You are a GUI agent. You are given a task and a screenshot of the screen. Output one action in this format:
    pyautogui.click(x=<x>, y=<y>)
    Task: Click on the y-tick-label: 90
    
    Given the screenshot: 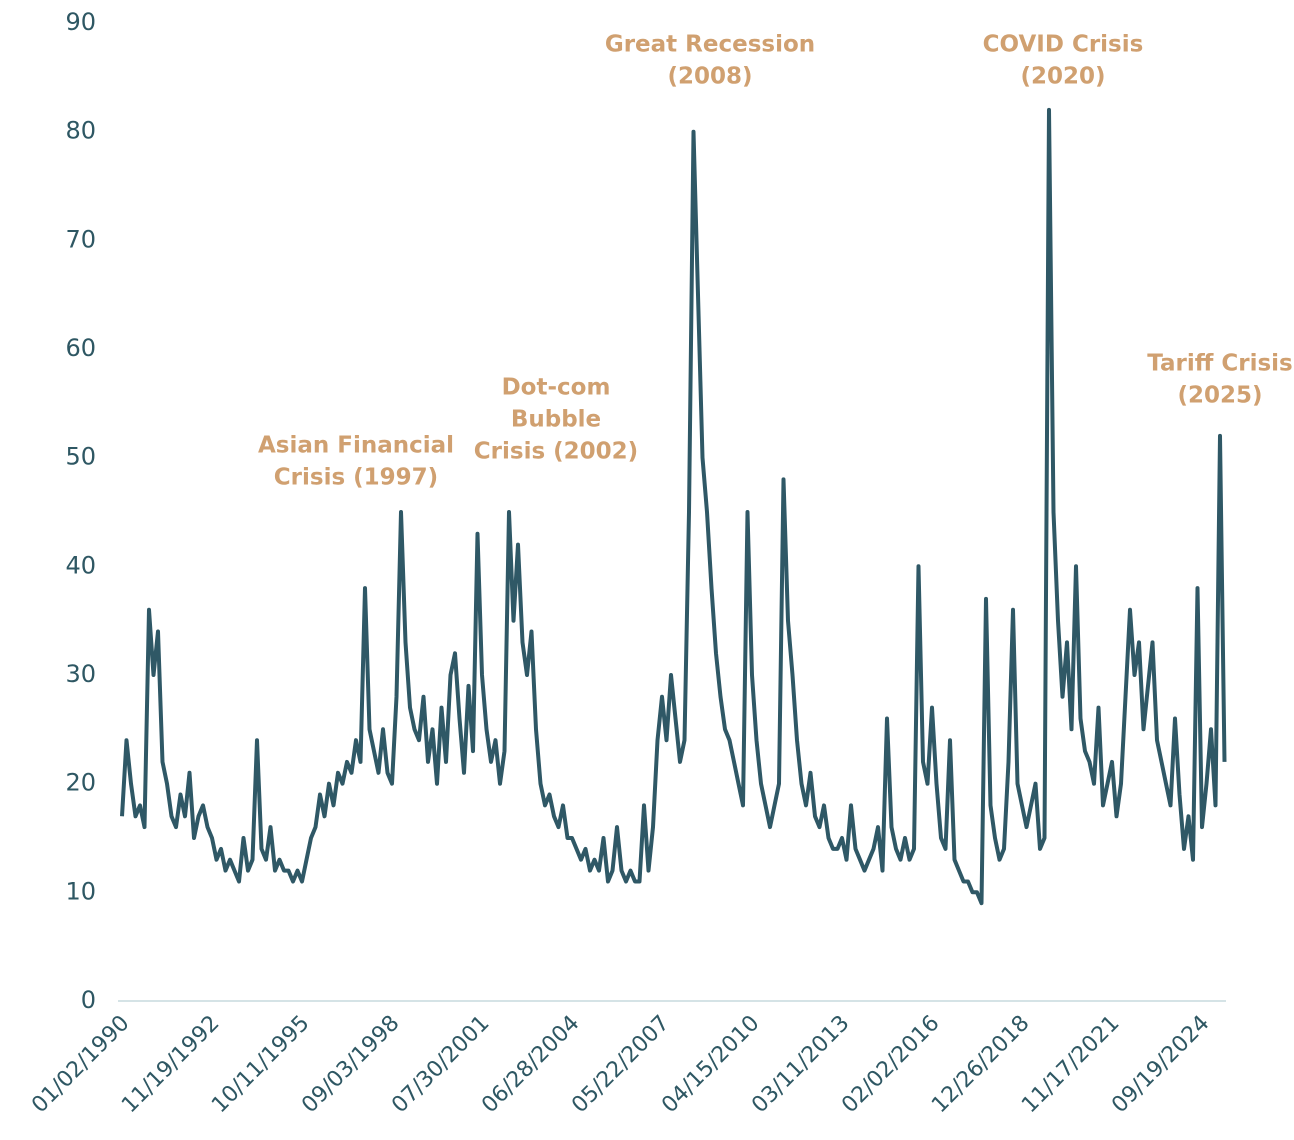 What is the action you would take?
    pyautogui.click(x=80, y=22)
    